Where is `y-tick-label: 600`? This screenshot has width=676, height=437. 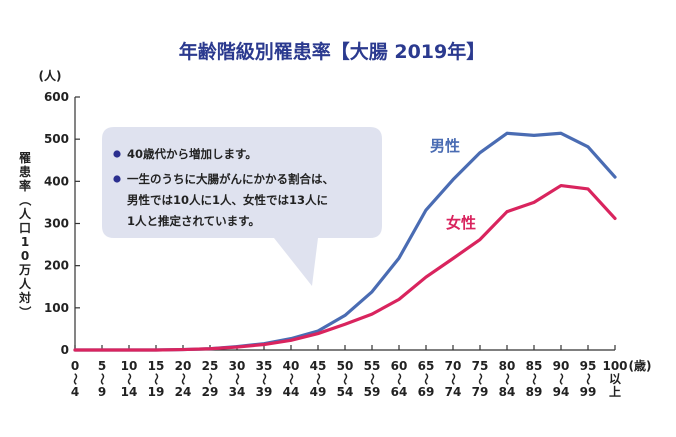 y-tick-label: 600 is located at coordinates (56, 97).